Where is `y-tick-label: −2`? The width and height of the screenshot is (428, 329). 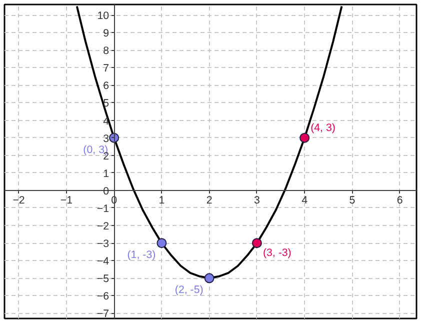 y-tick-label: −2 is located at coordinates (103, 226).